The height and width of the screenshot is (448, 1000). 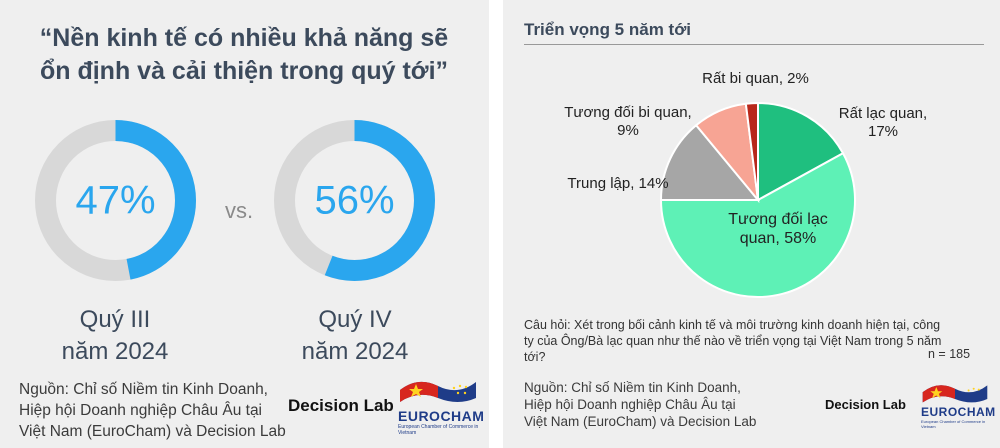 I want to click on label-tuong-doi-bi-quan: Tương đối bi quan, 9%, so click(x=628, y=122).